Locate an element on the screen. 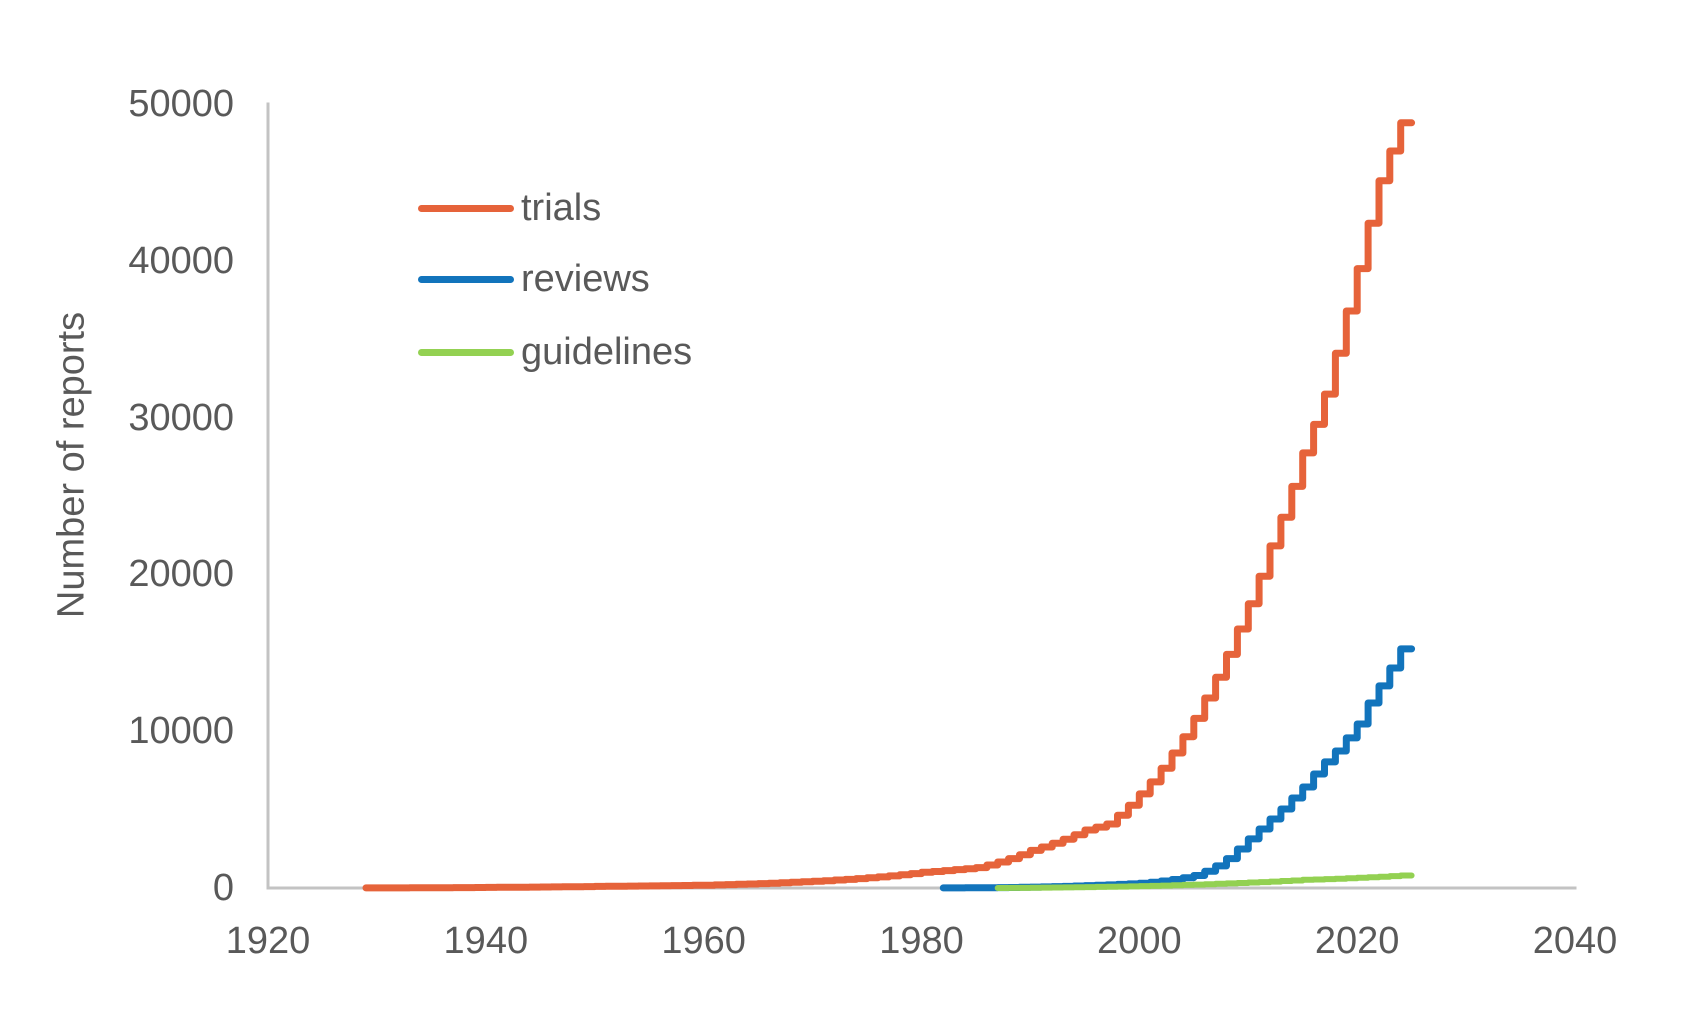  x-tick-label-2000: 2000 is located at coordinates (1139, 941).